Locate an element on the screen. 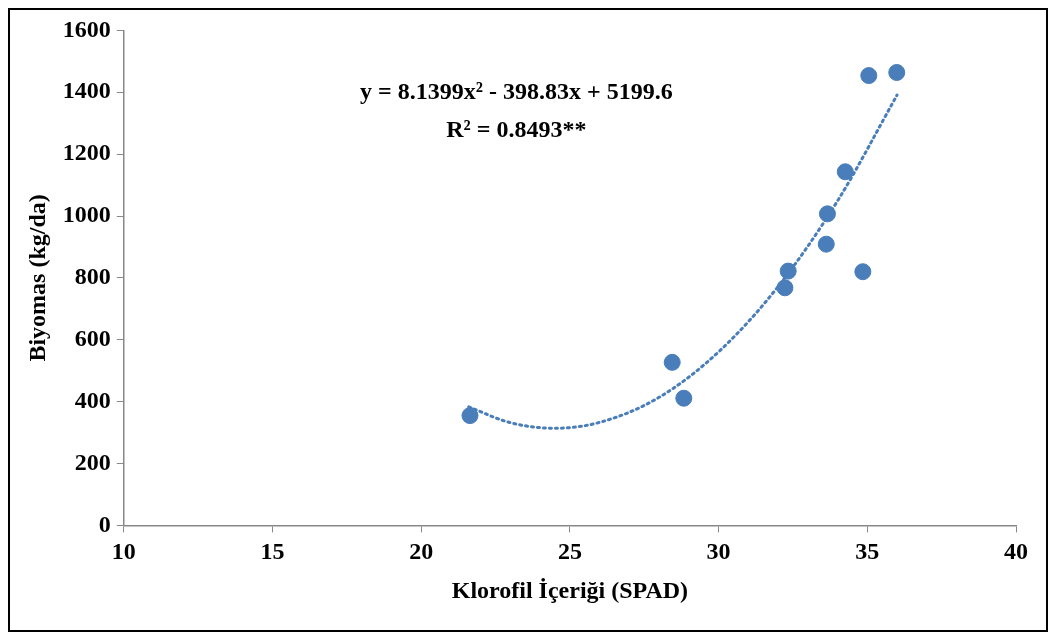 This screenshot has width=1059, height=643. annotation: R² = 0.8493** is located at coordinates (516, 128).